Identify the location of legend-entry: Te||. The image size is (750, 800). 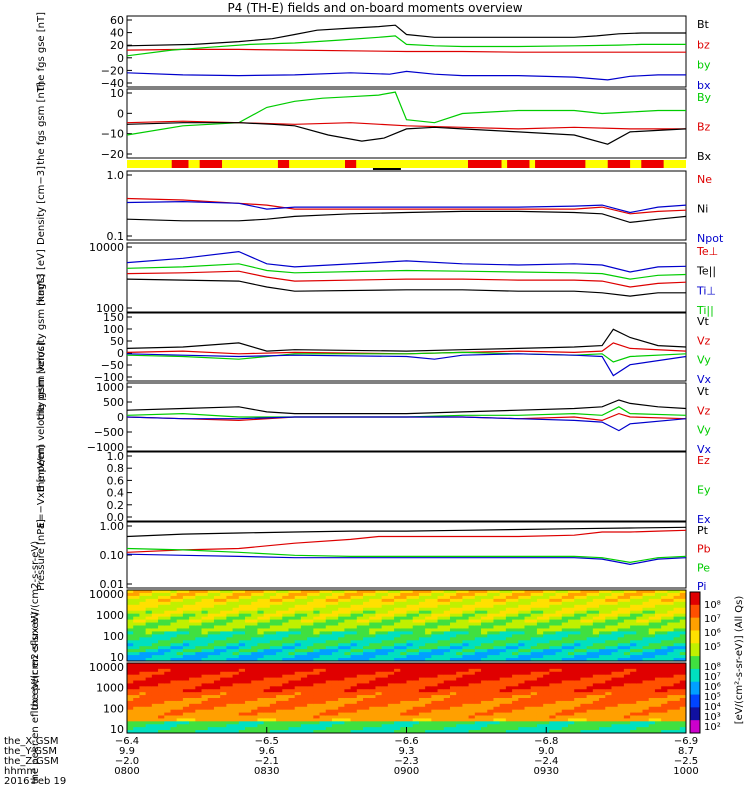
(706, 271).